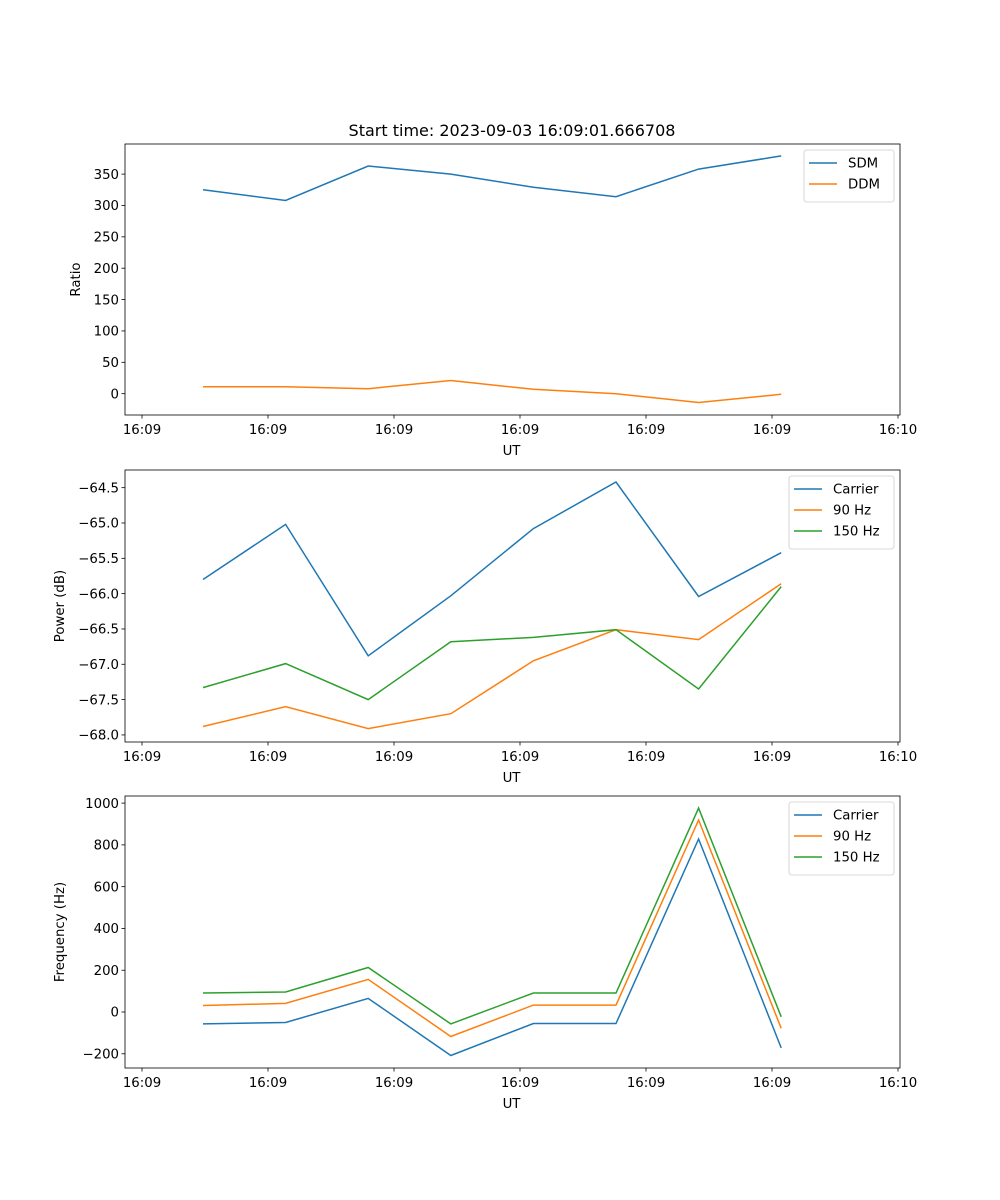  I want to click on y-tick-label: −200, so click(100, 1054).